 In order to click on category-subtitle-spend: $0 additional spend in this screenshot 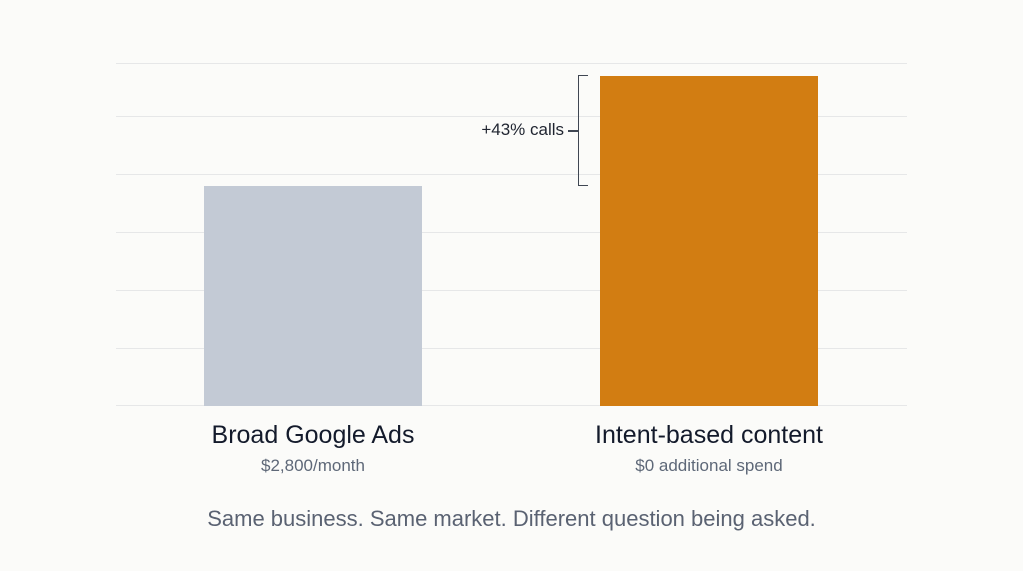, I will do `click(709, 465)`.